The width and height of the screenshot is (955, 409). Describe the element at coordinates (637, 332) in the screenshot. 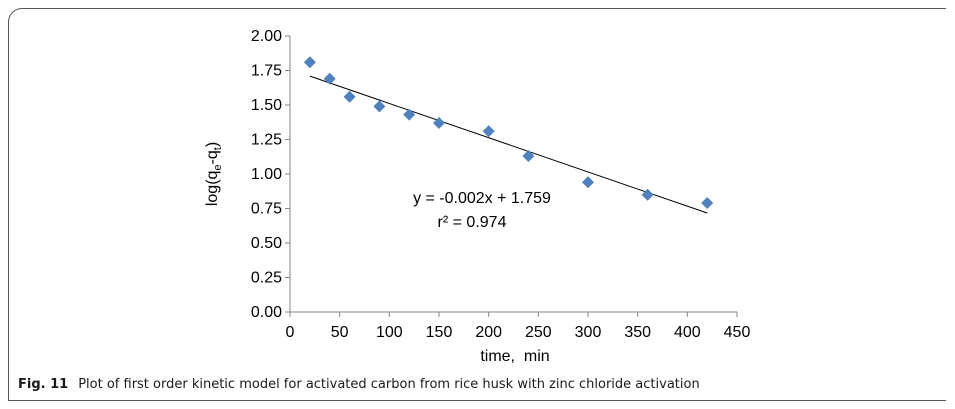

I see `x-tick-label: 350` at that location.